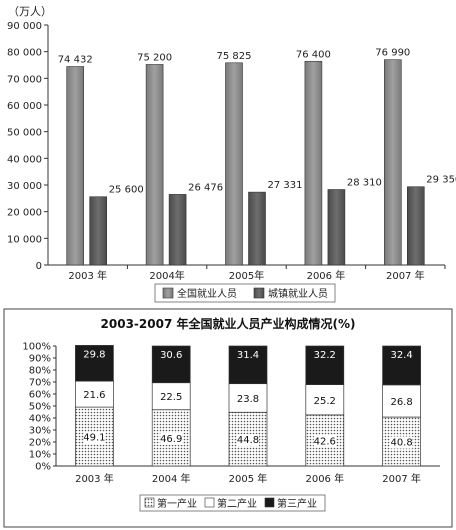 The height and width of the screenshot is (530, 456). I want to click on data-label-national: 76 400, so click(313, 54).